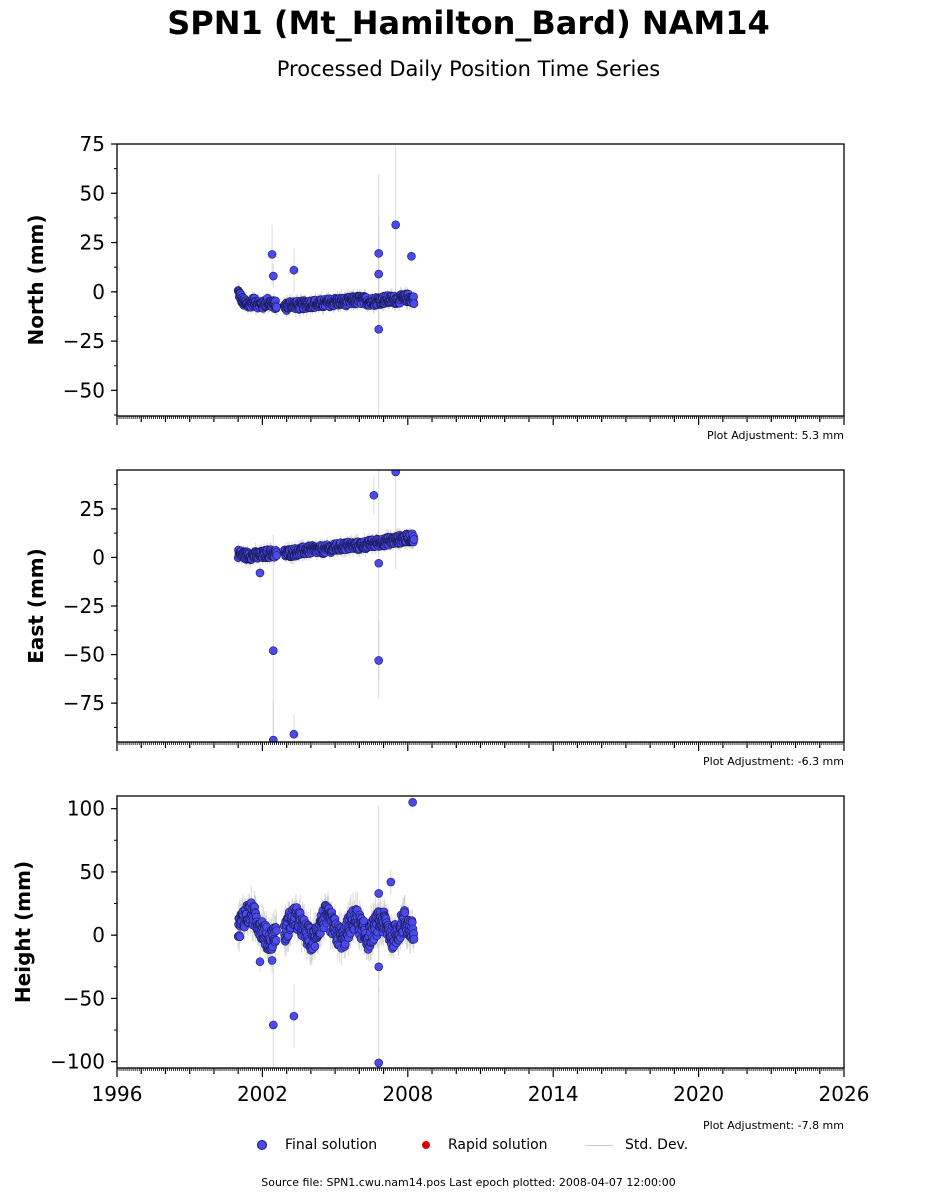  I want to click on legend-final: Final solution, so click(317, 1145).